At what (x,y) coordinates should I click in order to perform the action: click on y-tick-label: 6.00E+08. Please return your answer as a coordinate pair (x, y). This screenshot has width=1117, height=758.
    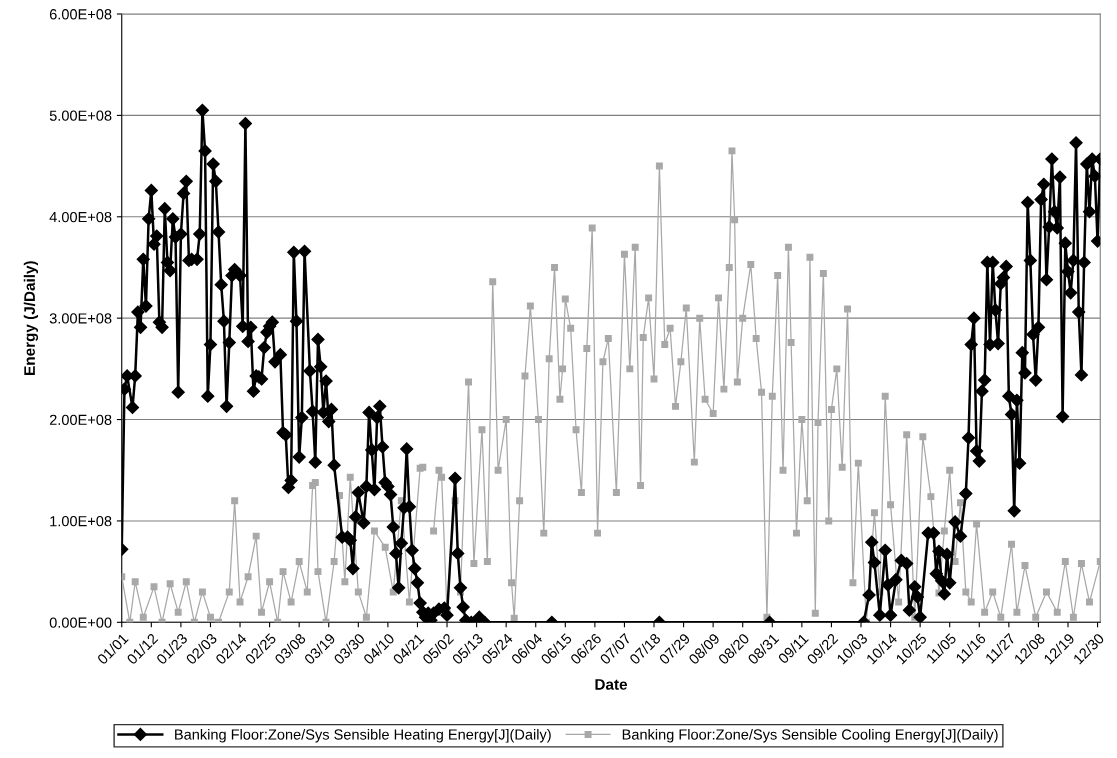
    Looking at the image, I should click on (80, 14).